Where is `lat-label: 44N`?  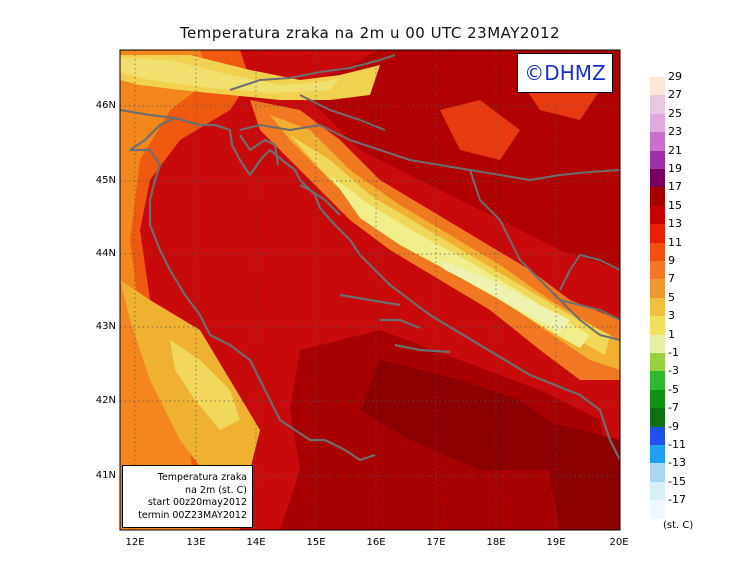 lat-label: 44N is located at coordinates (105, 253).